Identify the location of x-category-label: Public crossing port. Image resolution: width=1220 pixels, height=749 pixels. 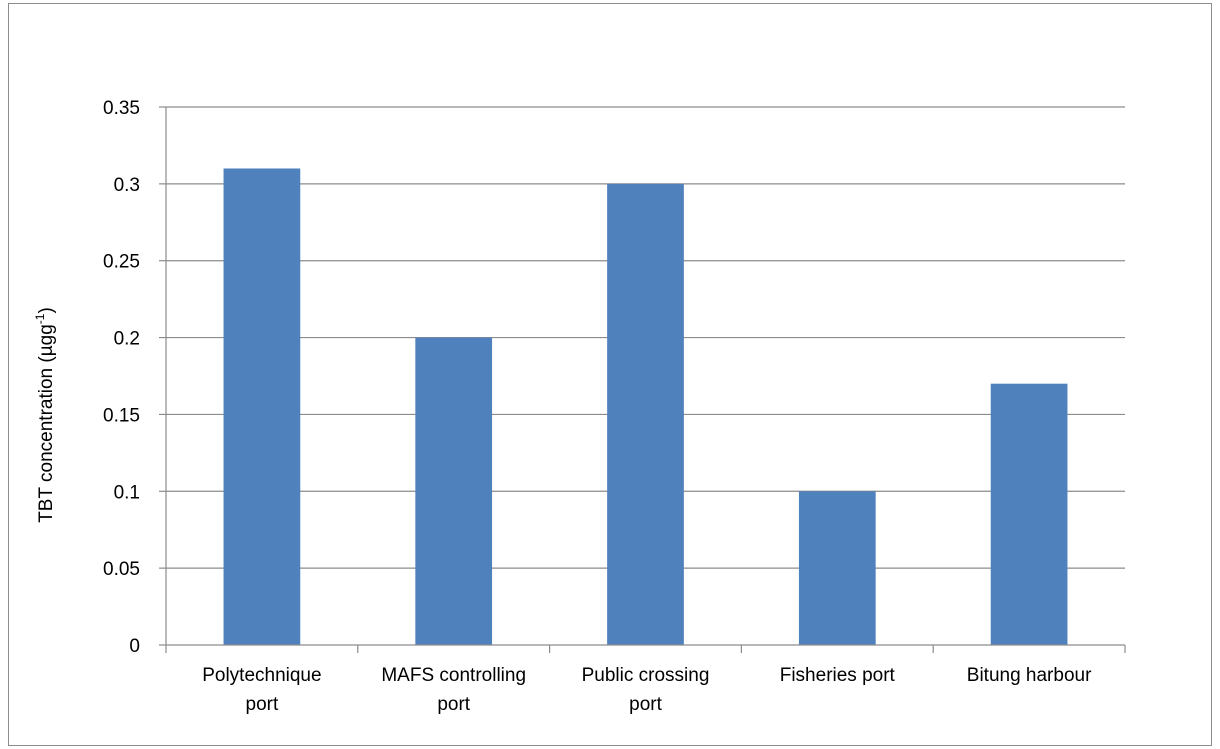
(646, 690).